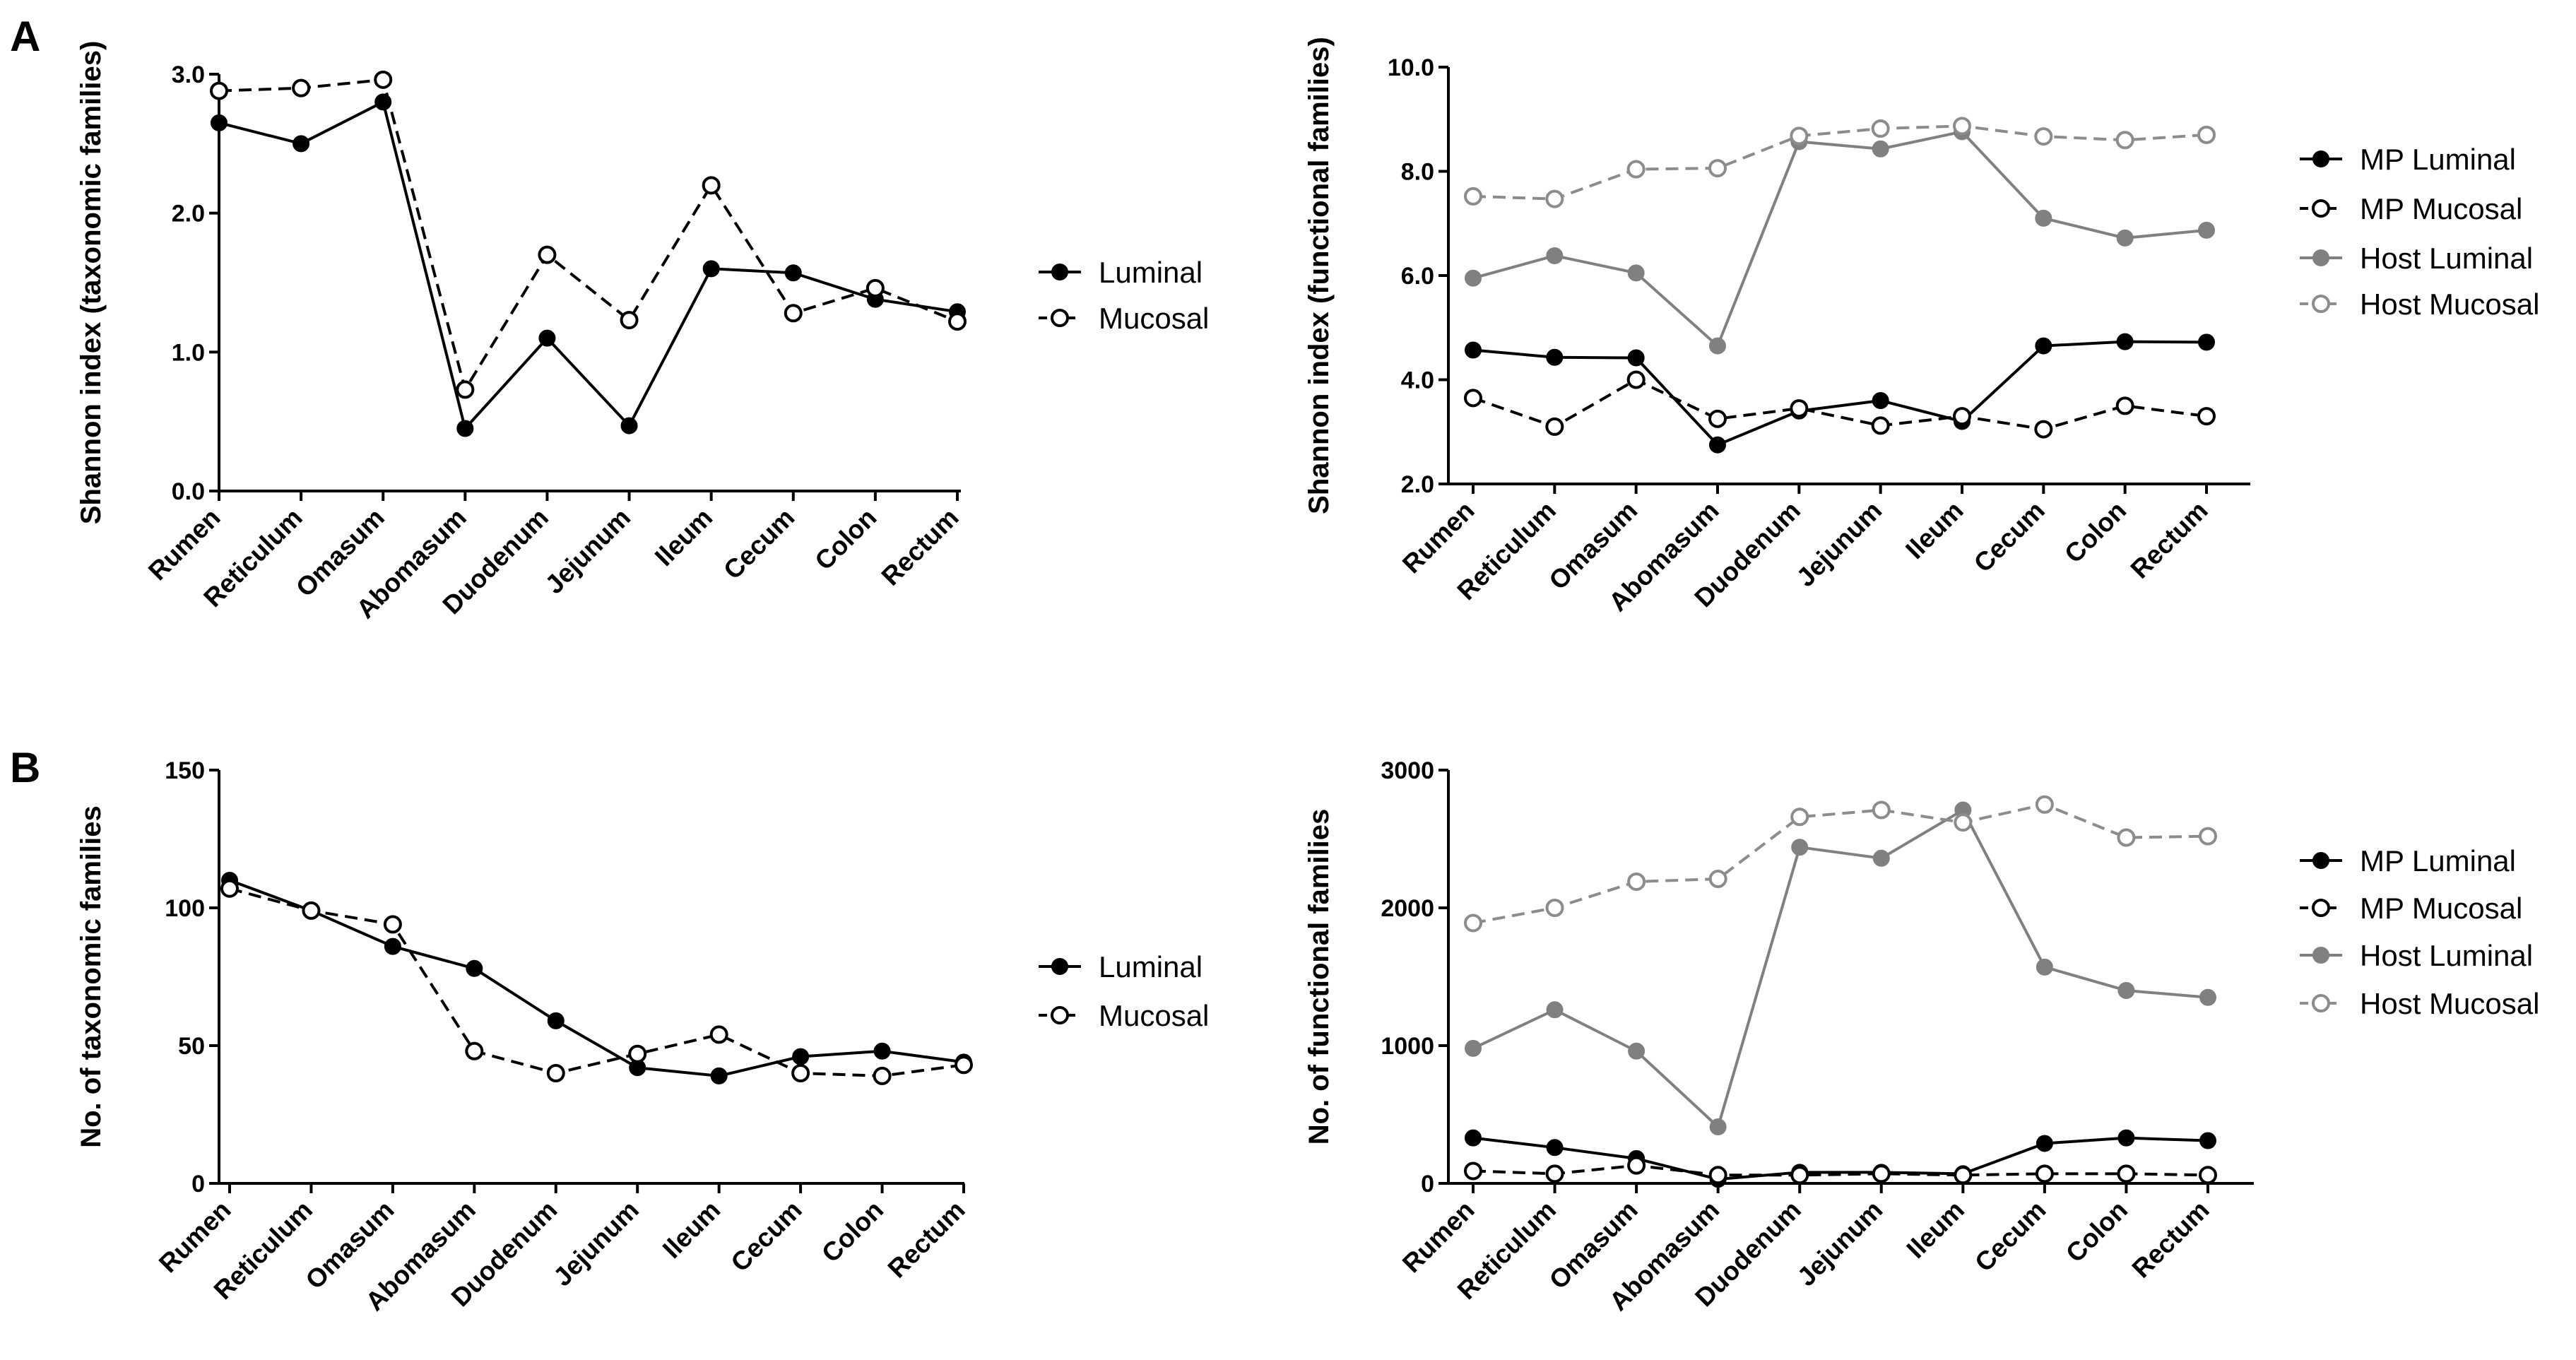  I want to click on panel-letter-b: B, so click(25, 768).